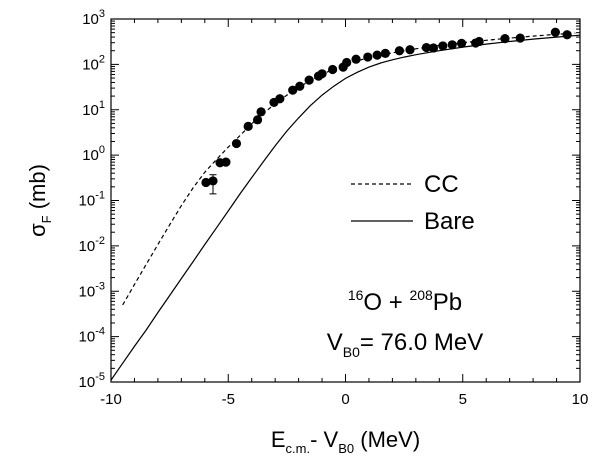 The height and width of the screenshot is (461, 597). Describe the element at coordinates (93, 63) in the screenshot. I see `y-tick-label: 10²` at that location.